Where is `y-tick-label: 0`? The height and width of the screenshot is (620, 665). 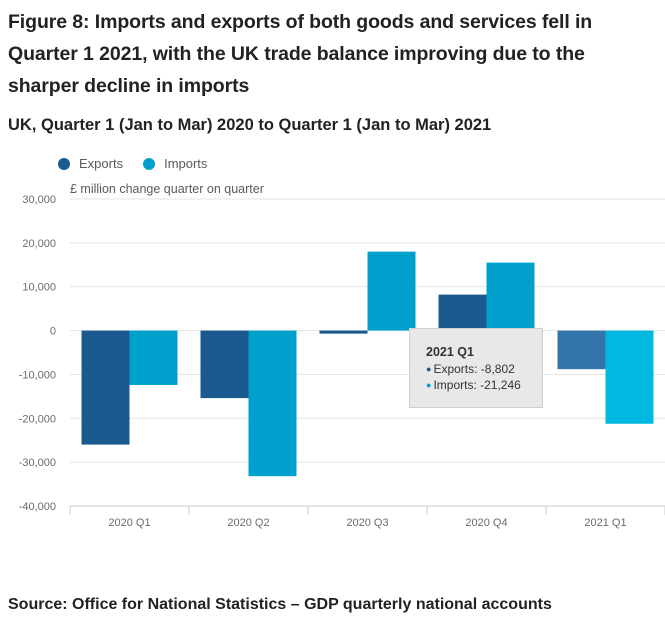 y-tick-label: 0 is located at coordinates (53, 332).